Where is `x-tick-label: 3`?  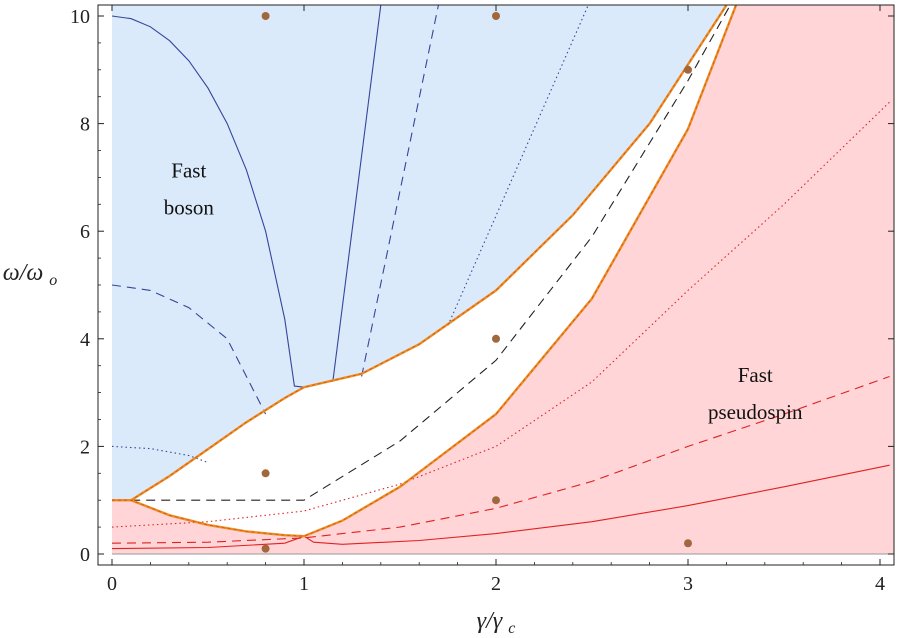
x-tick-label: 3 is located at coordinates (688, 584).